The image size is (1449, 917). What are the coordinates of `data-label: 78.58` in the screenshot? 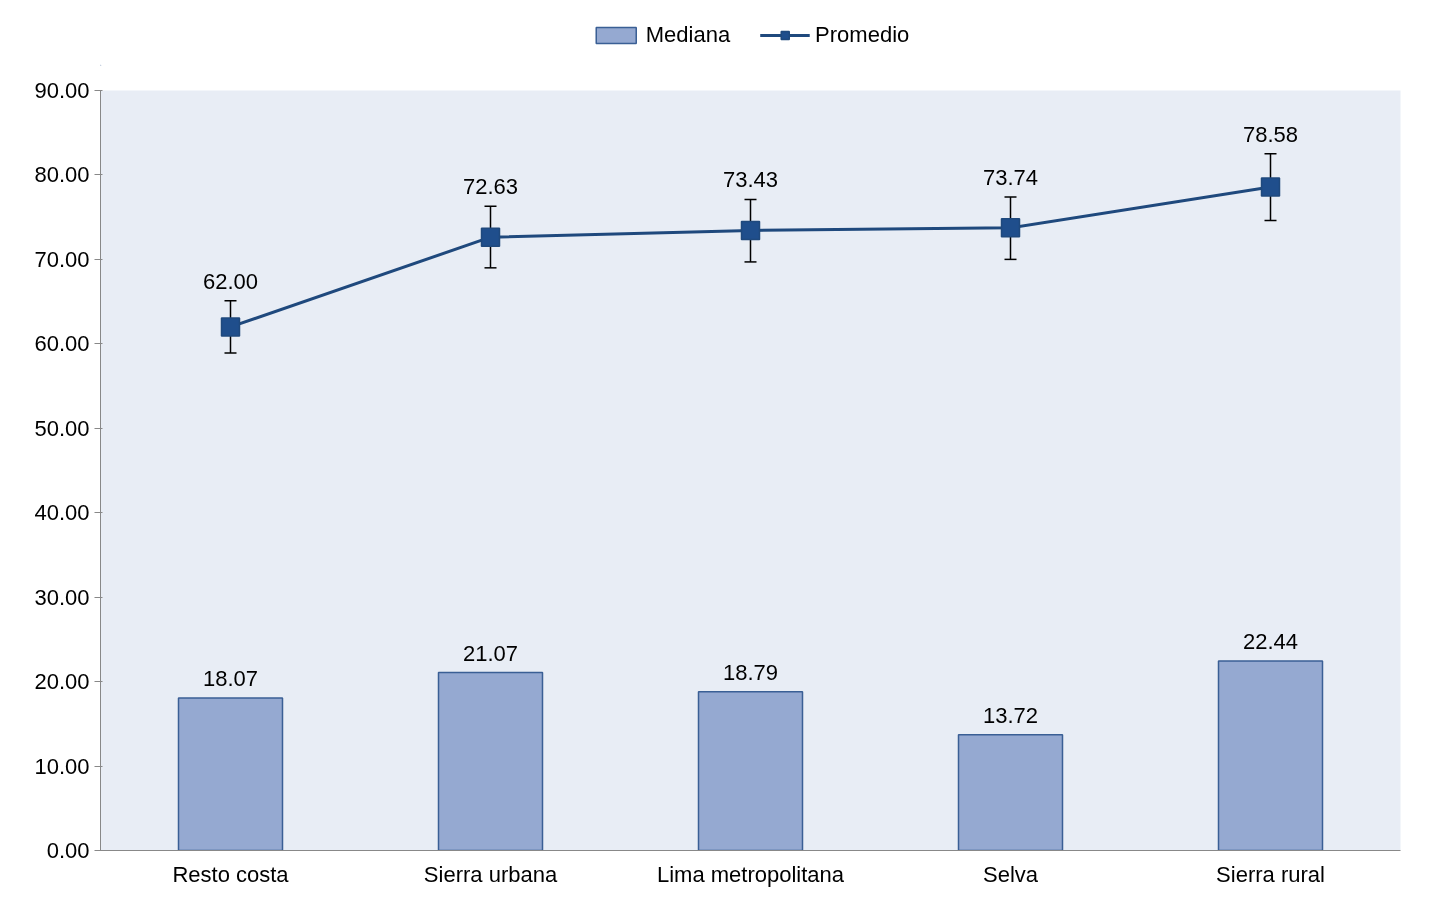 It's located at (1270, 134).